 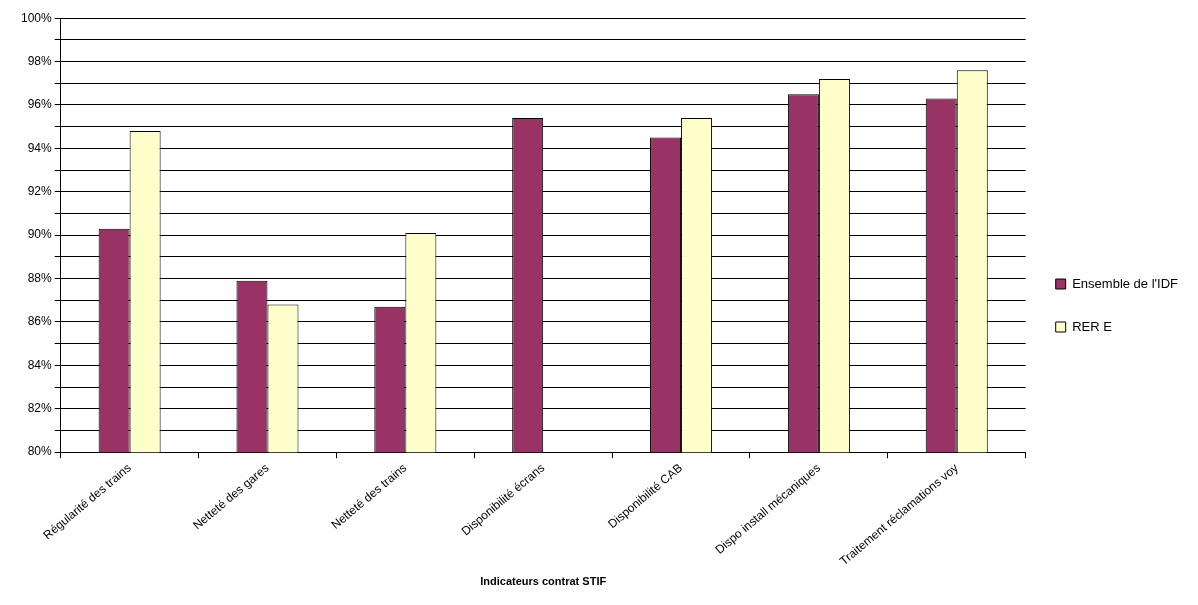 What do you see at coordinates (40, 408) in the screenshot?
I see `y-tick-label: 82%` at bounding box center [40, 408].